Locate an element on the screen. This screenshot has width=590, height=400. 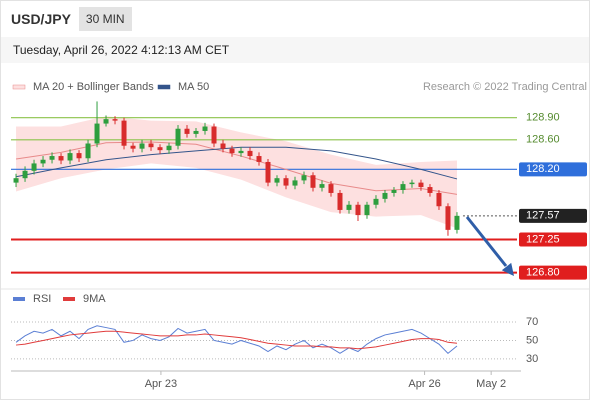
level-label: 127.57 is located at coordinates (543, 216).